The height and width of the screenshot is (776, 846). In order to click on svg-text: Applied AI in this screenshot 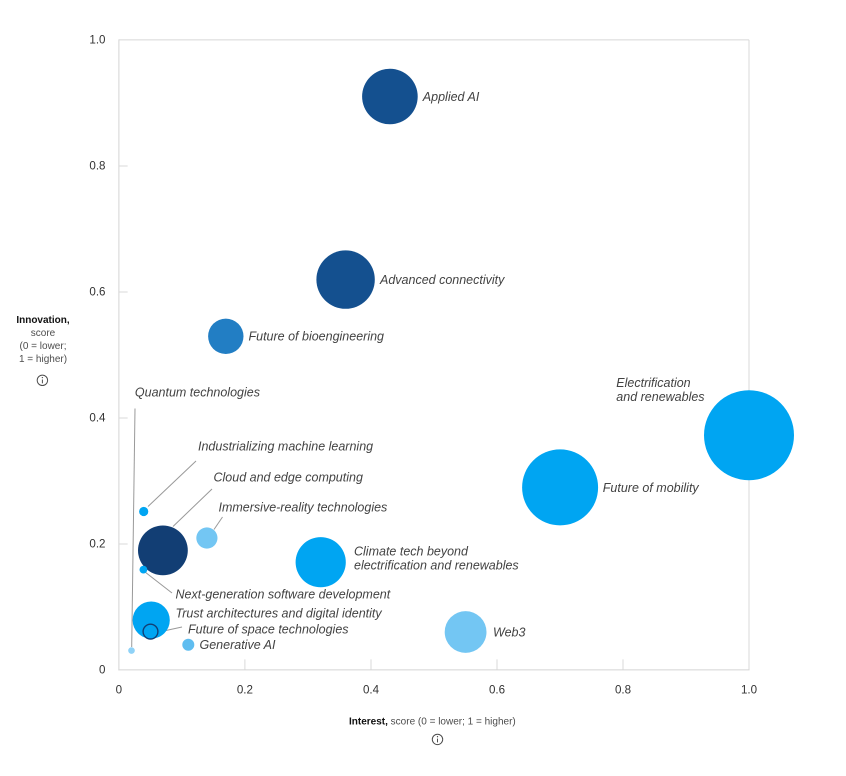, I will do `click(451, 97)`.